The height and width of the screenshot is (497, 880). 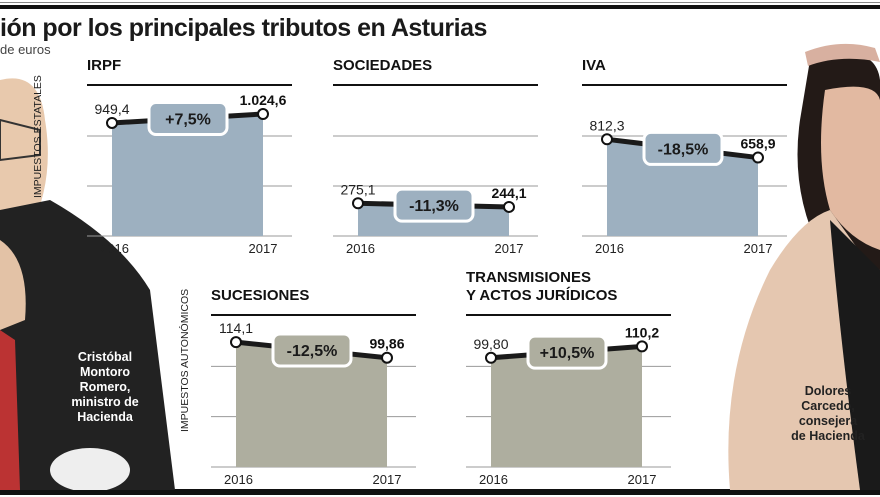 I want to click on change-label: +7,5%, so click(x=188, y=120).